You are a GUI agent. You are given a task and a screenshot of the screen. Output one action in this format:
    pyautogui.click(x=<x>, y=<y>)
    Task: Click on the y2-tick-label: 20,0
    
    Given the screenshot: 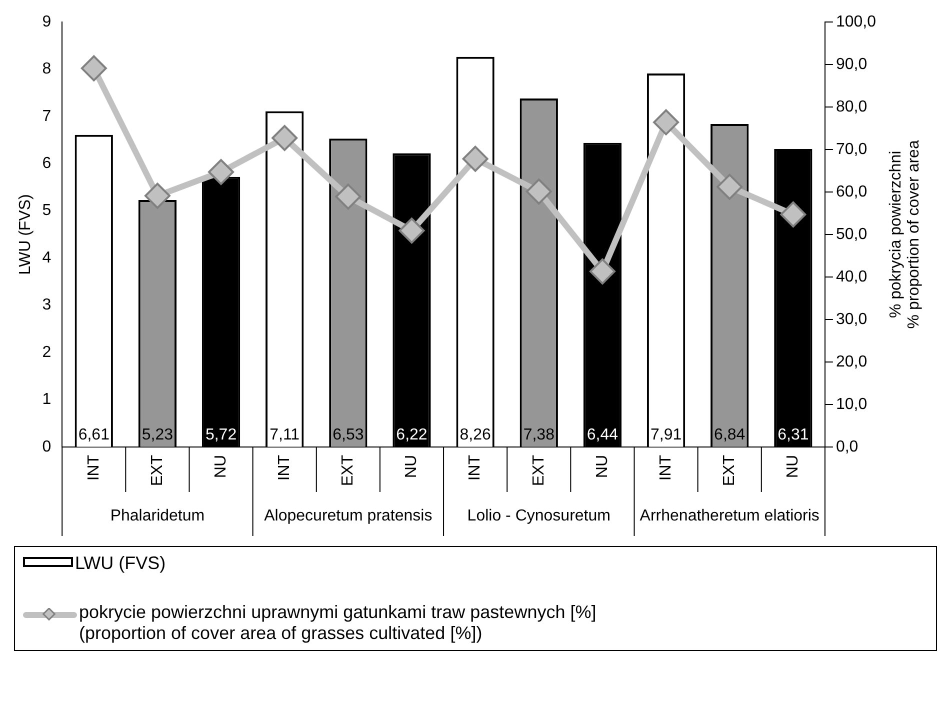 What is the action you would take?
    pyautogui.click(x=852, y=361)
    